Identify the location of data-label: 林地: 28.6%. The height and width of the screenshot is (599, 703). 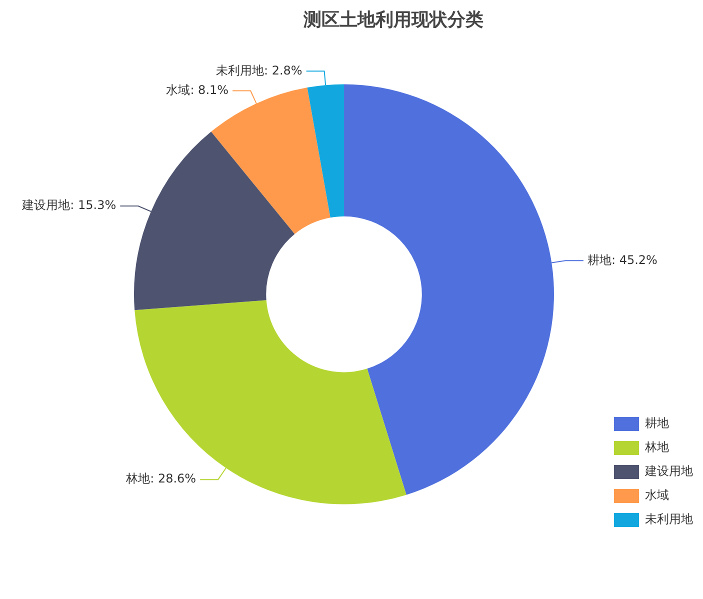
(160, 479).